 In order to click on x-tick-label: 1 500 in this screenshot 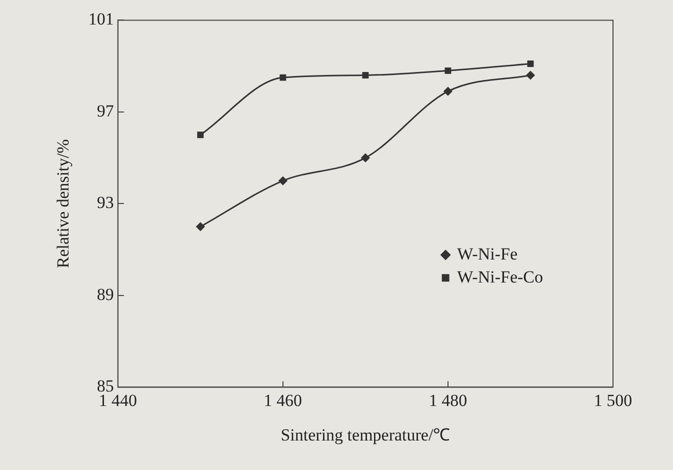, I will do `click(613, 400)`.